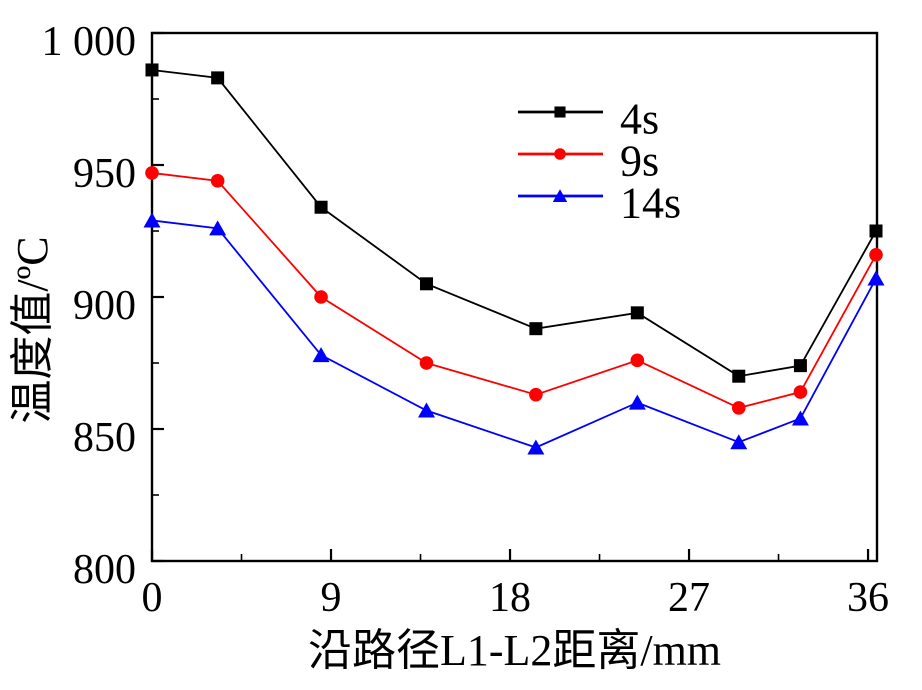 Image resolution: width=922 pixels, height=690 pixels. What do you see at coordinates (560, 154) in the screenshot?
I see `legend-marker-9s` at bounding box center [560, 154].